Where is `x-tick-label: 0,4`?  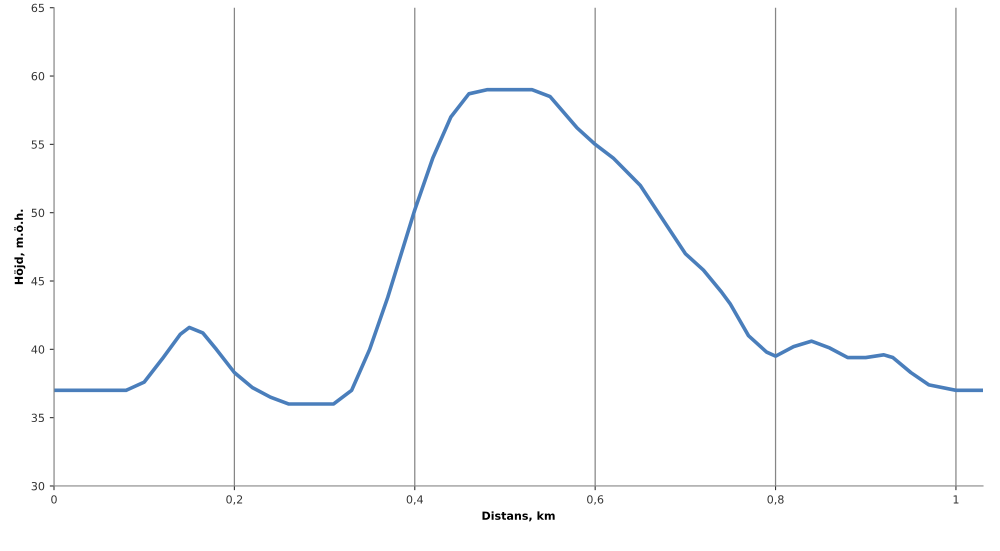 x-tick-label: 0,4 is located at coordinates (414, 500).